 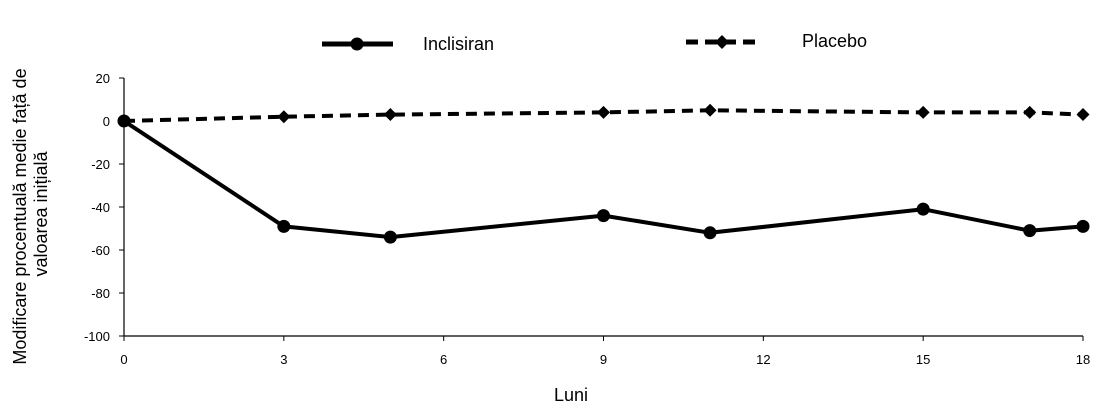 I want to click on y-tick-label: -100, so click(x=97, y=336).